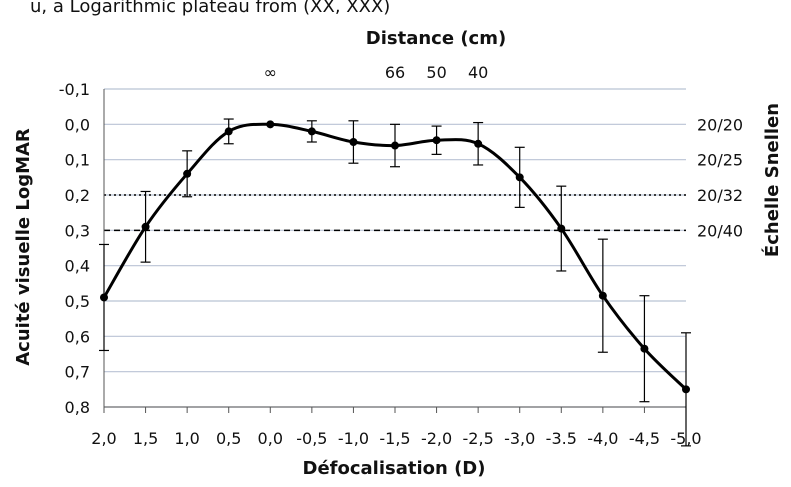 This screenshot has height=487, width=791. I want to click on distance-label: 40, so click(478, 72).